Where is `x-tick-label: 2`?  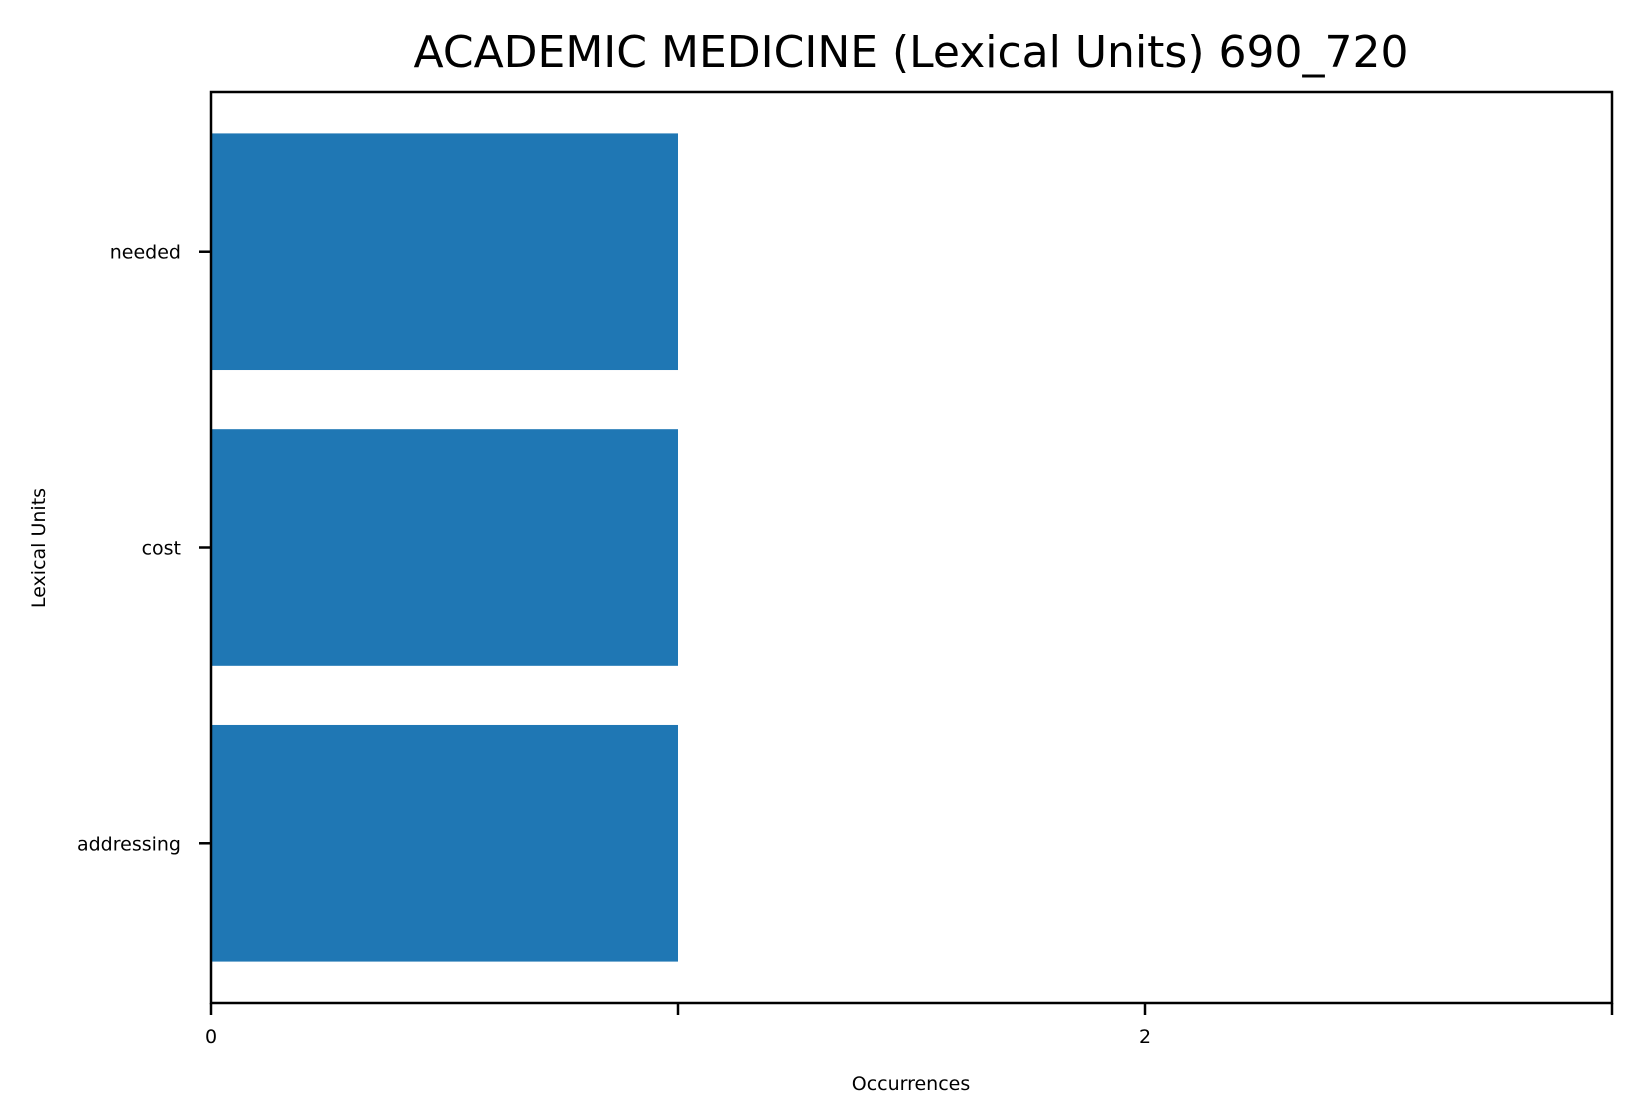 x-tick-label: 2 is located at coordinates (1145, 1037).